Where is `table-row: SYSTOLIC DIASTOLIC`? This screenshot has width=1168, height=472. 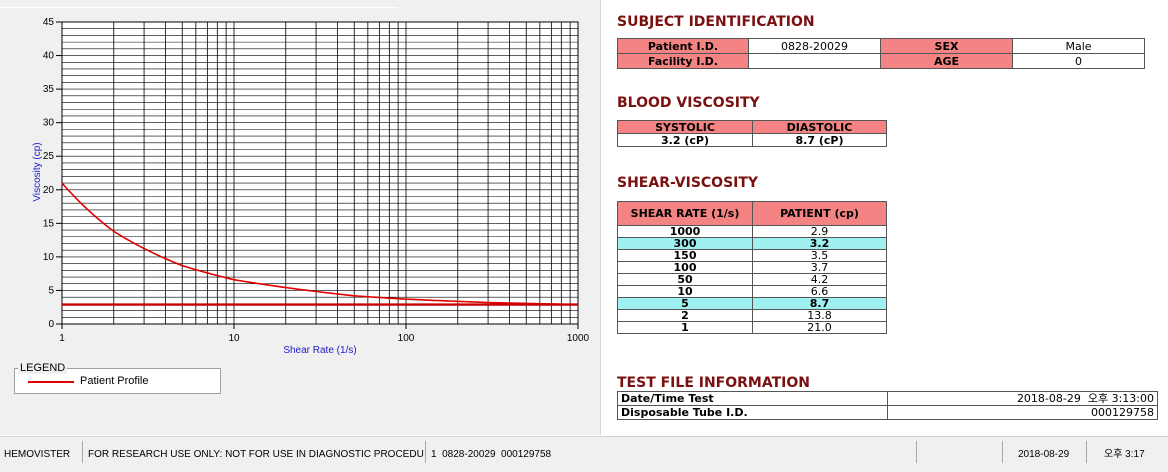
table-row: SYSTOLIC DIASTOLIC is located at coordinates (752, 127).